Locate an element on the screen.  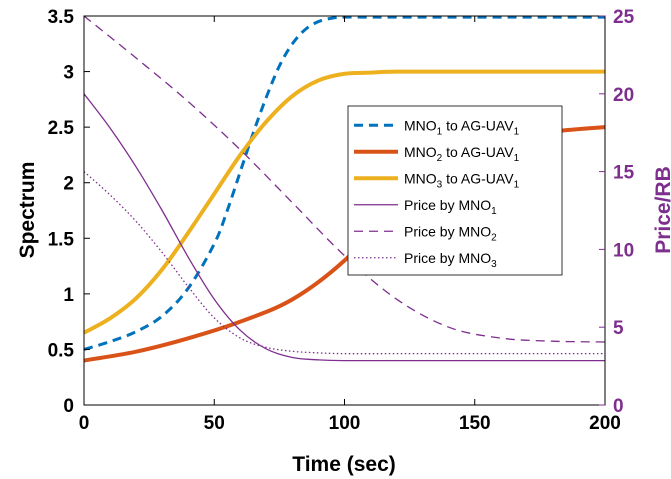
y-right-tick-label: 0 is located at coordinates (618, 406).